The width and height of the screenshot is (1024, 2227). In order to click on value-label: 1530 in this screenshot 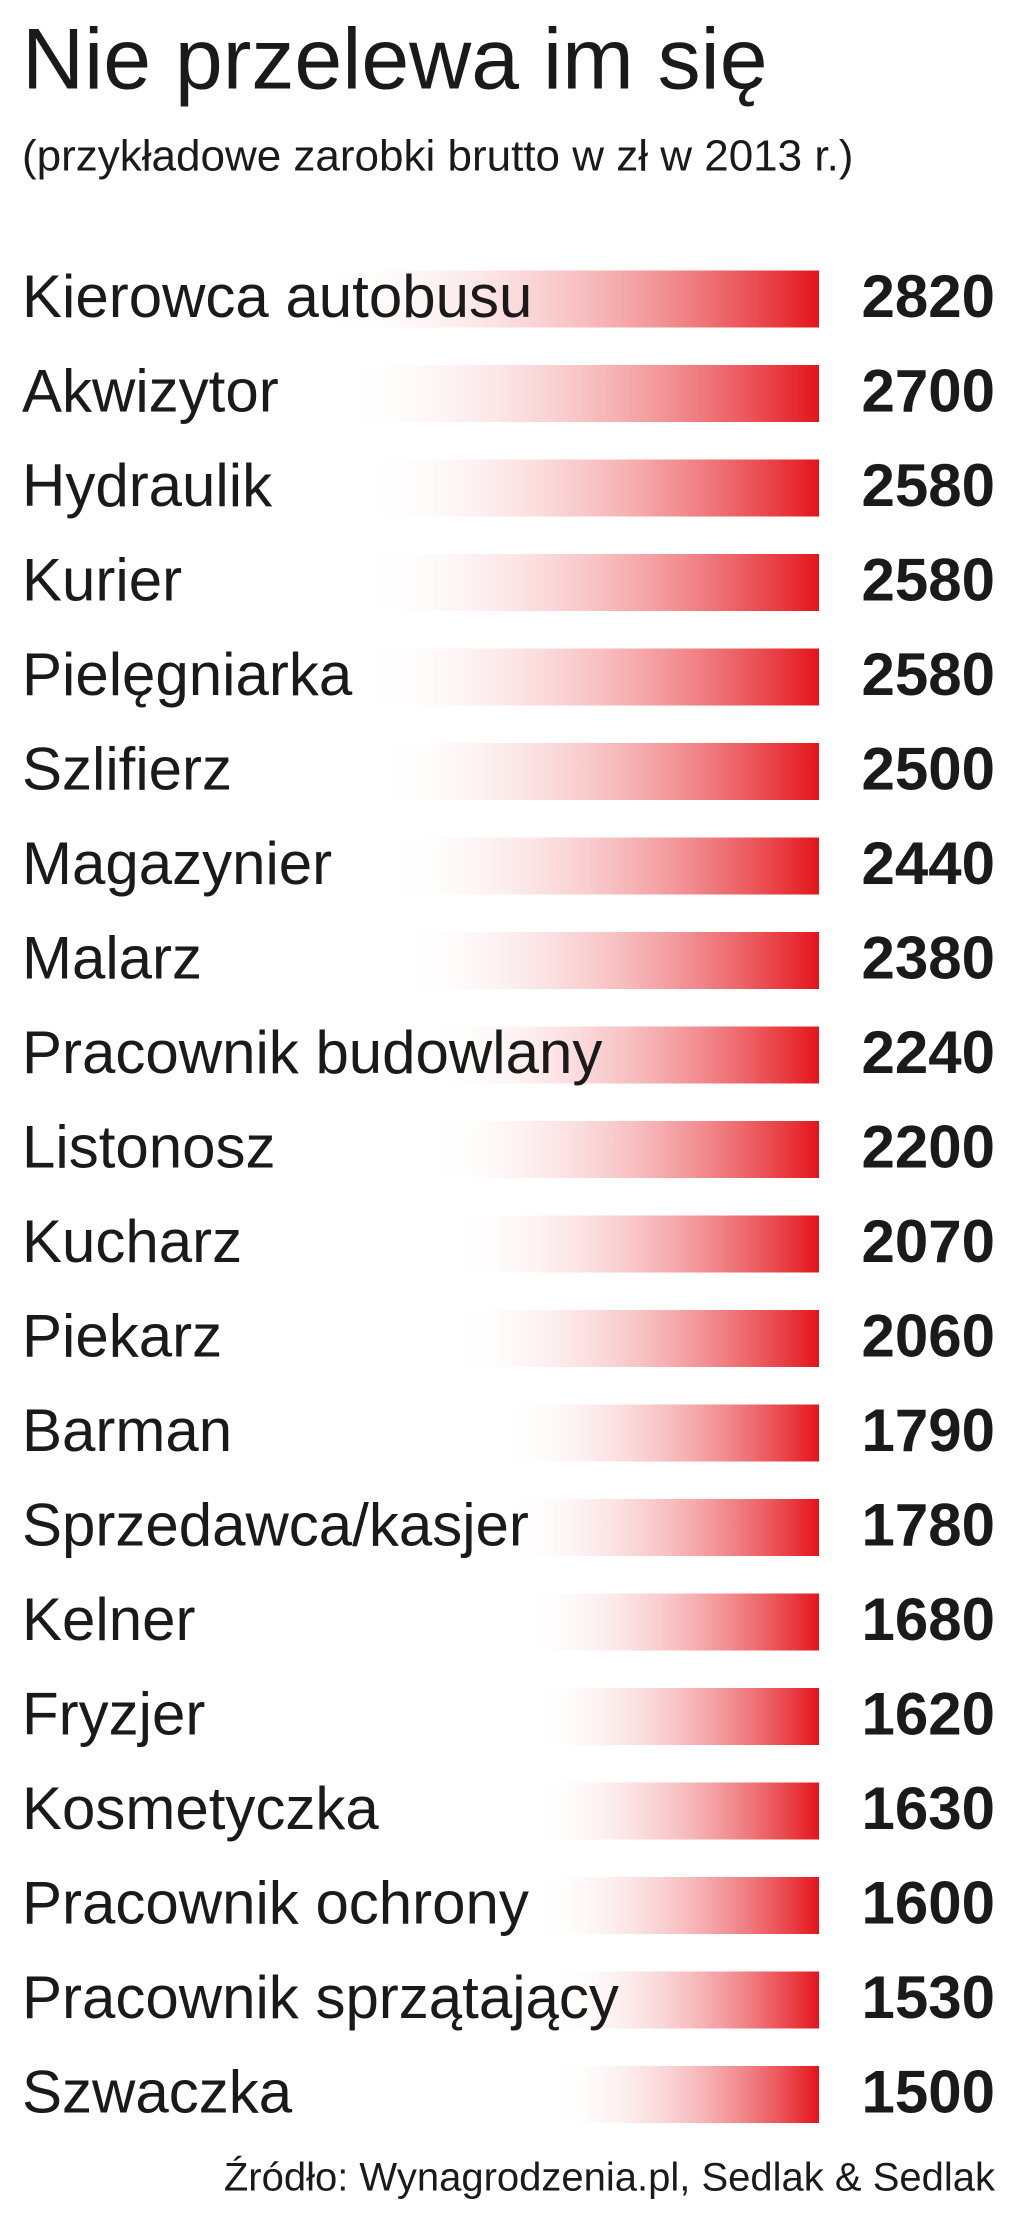, I will do `click(928, 1997)`.